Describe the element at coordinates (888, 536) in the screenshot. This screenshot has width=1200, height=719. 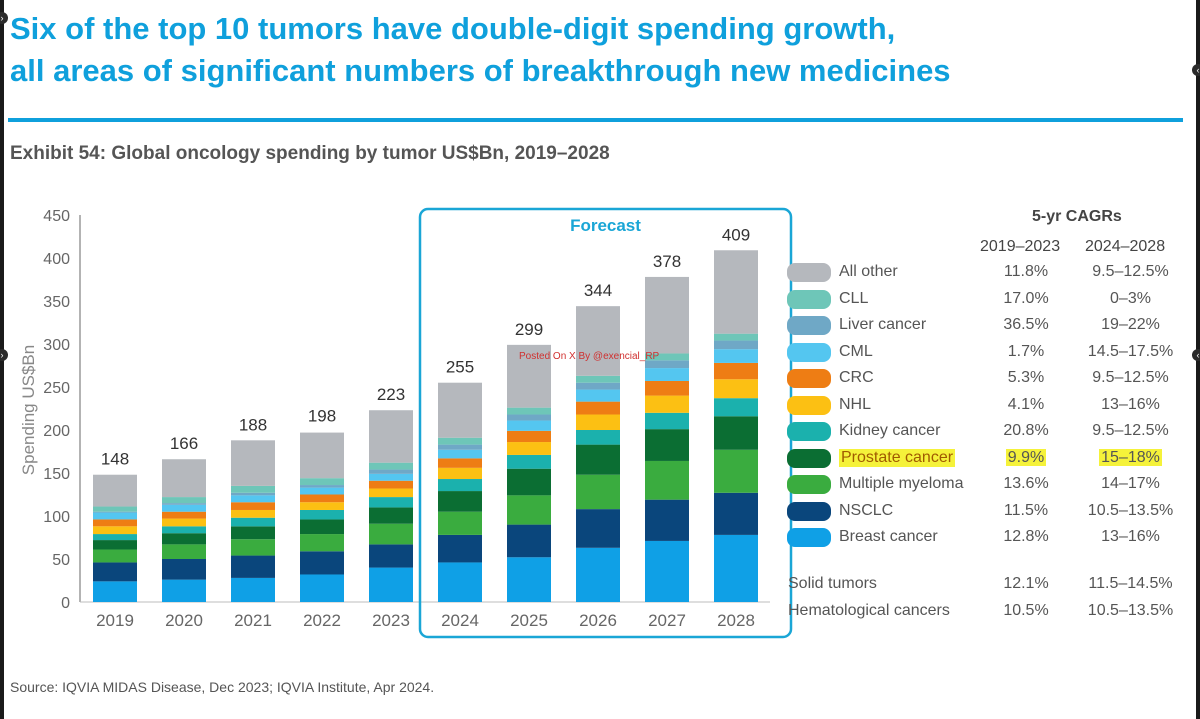
I see `legend-label: Breast cancer` at that location.